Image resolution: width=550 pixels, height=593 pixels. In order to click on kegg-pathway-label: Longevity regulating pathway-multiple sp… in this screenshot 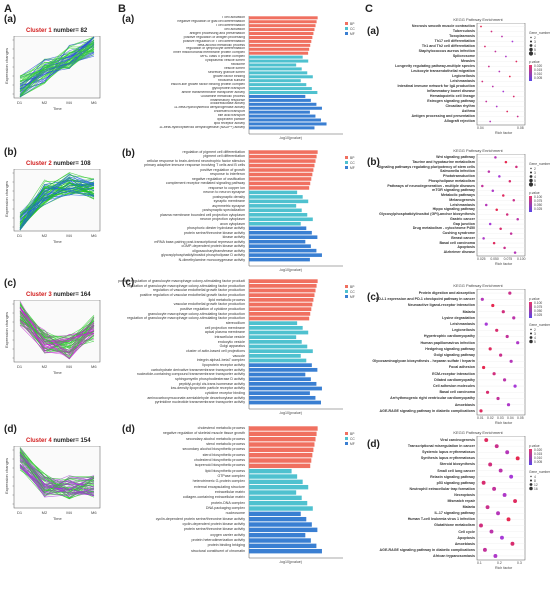, I will do `click(435, 66)`.